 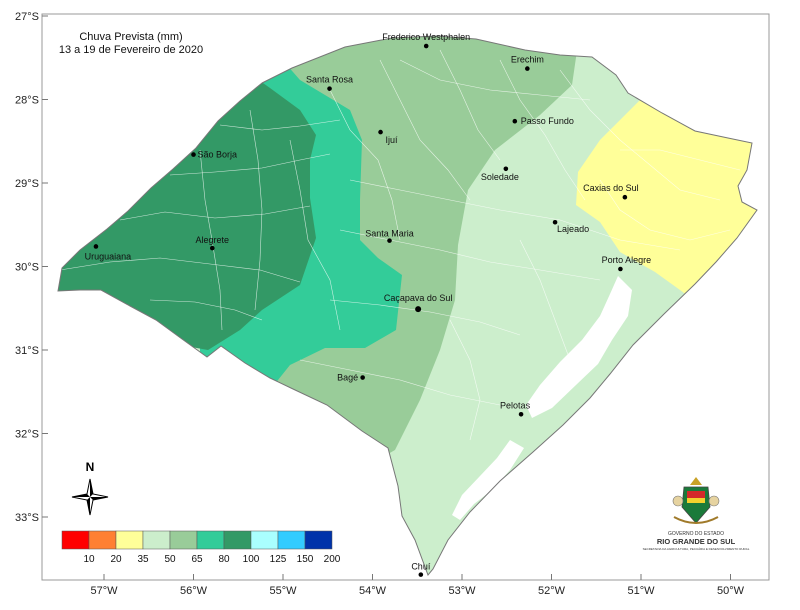 I want to click on city-label: Ijuí, so click(x=392, y=140).